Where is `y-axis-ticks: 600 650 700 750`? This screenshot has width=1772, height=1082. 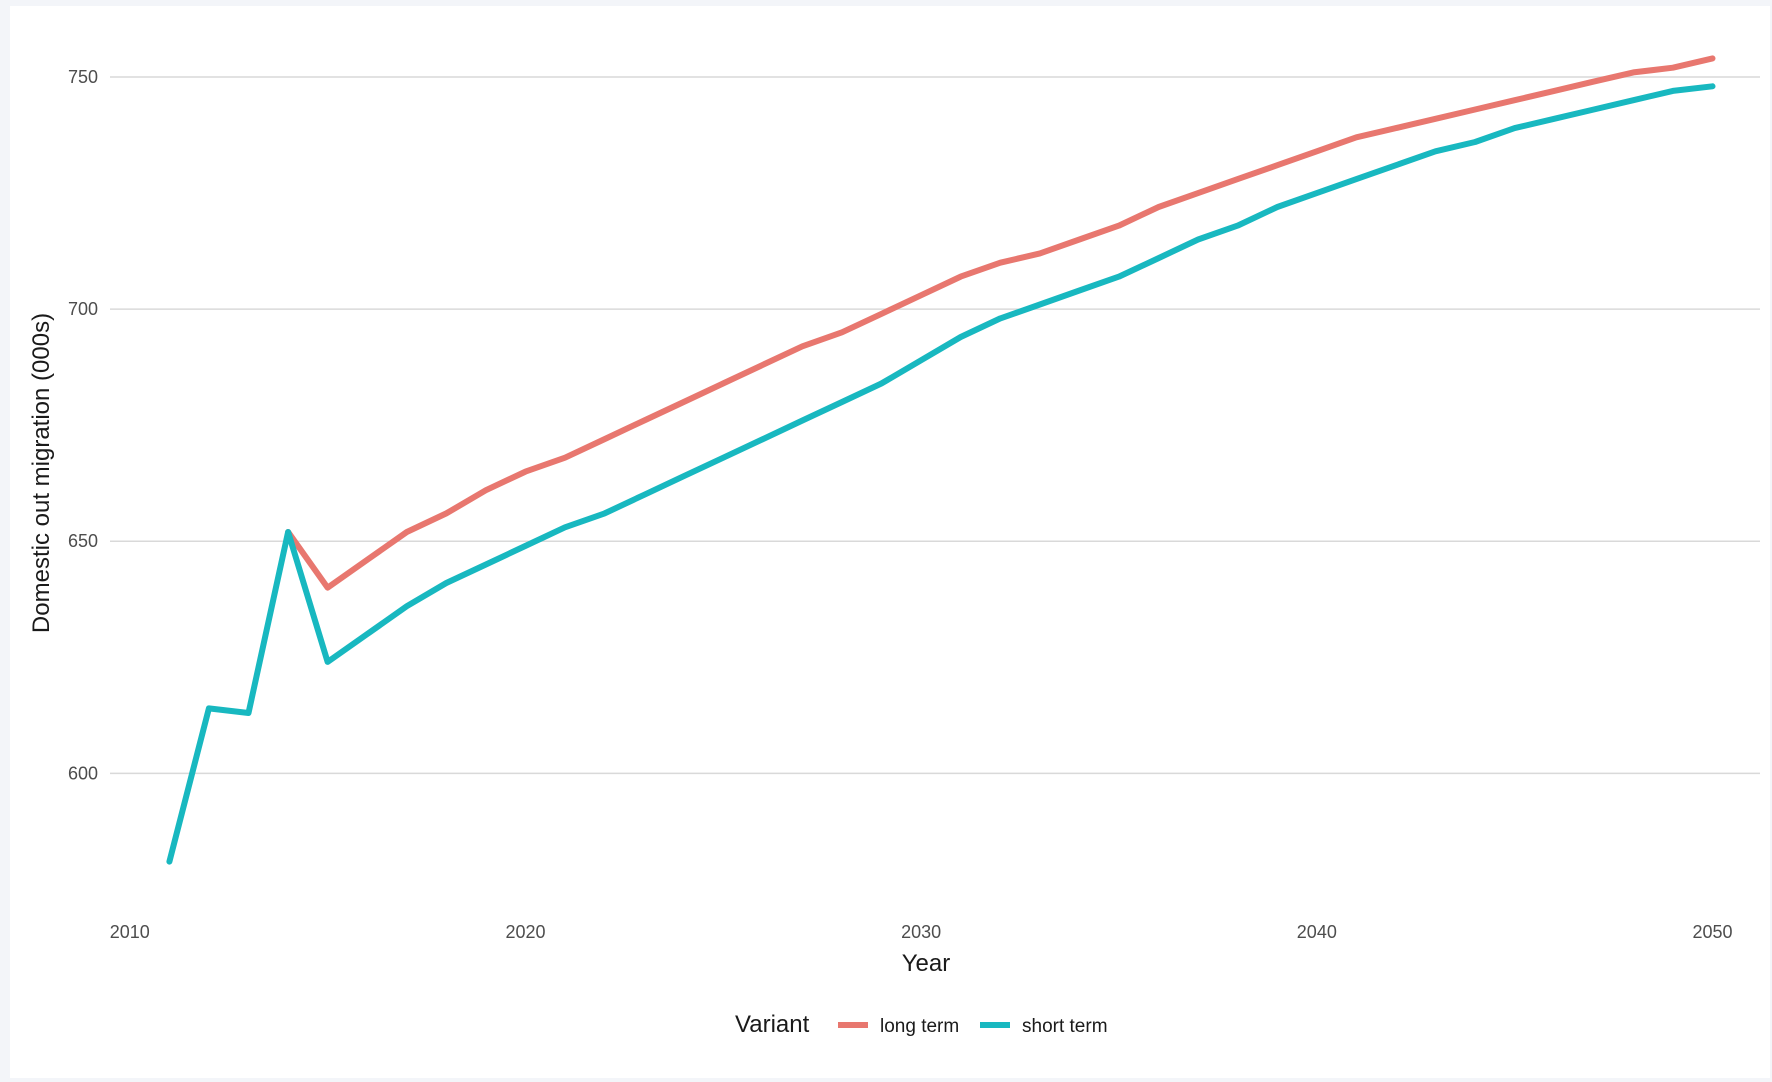
y-axis-ticks: 600 650 700 750 is located at coordinates (83, 425).